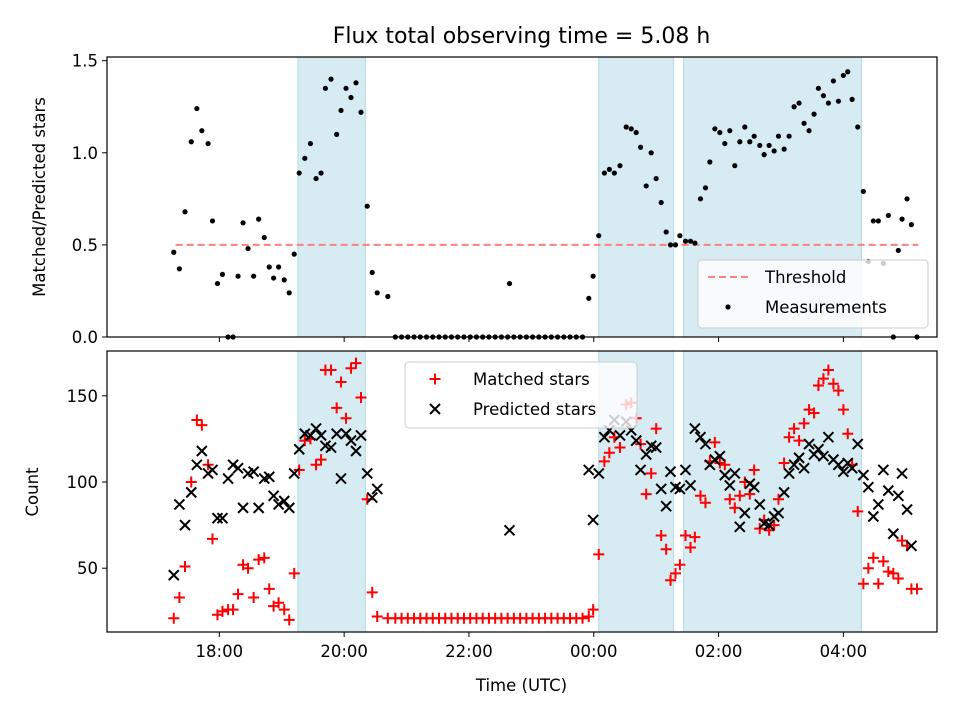 This screenshot has height=720, width=960. What do you see at coordinates (83, 482) in the screenshot?
I see `y-tick-label: 100` at bounding box center [83, 482].